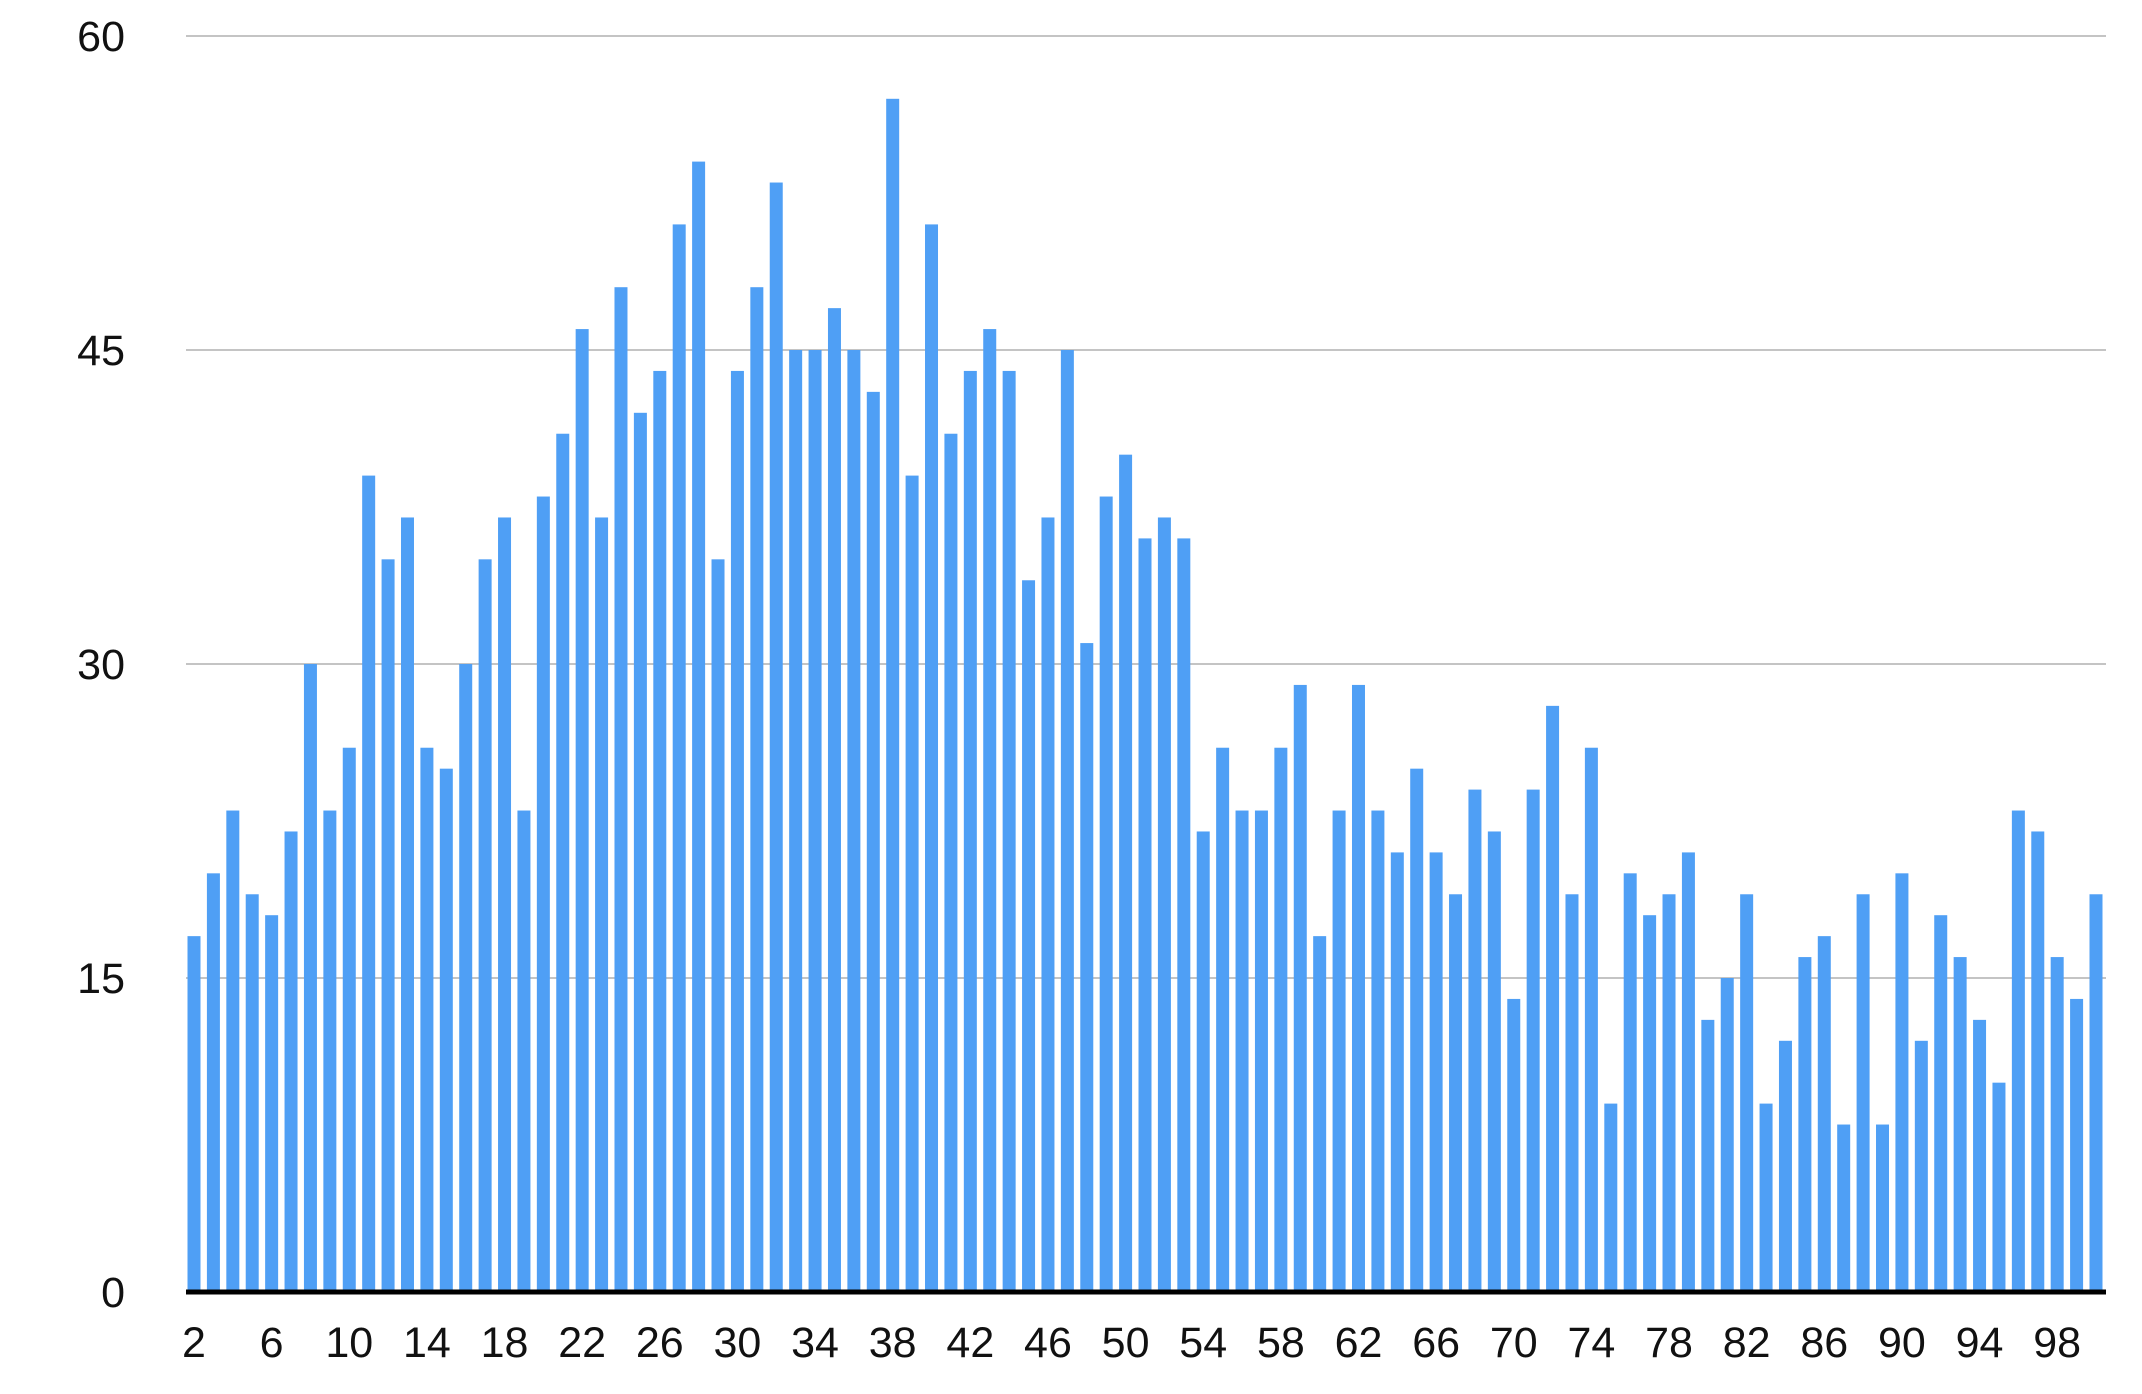 The width and height of the screenshot is (2142, 1394). What do you see at coordinates (1203, 1343) in the screenshot?
I see `x-tick-label: 54` at bounding box center [1203, 1343].